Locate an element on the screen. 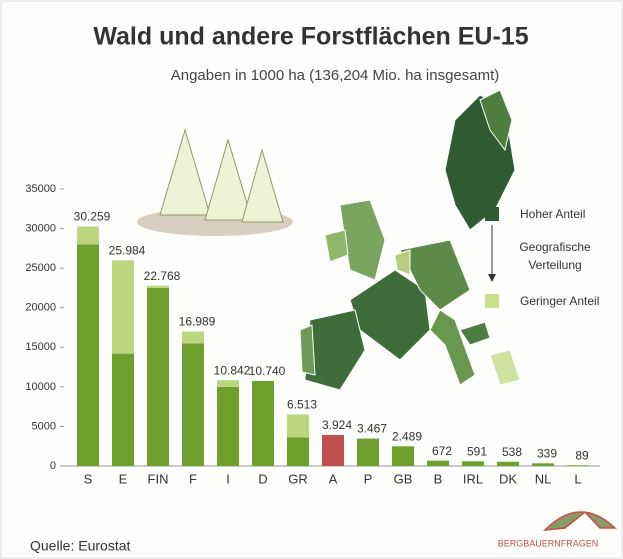 This screenshot has width=623, height=559. total-label: 3.467 is located at coordinates (372, 429).